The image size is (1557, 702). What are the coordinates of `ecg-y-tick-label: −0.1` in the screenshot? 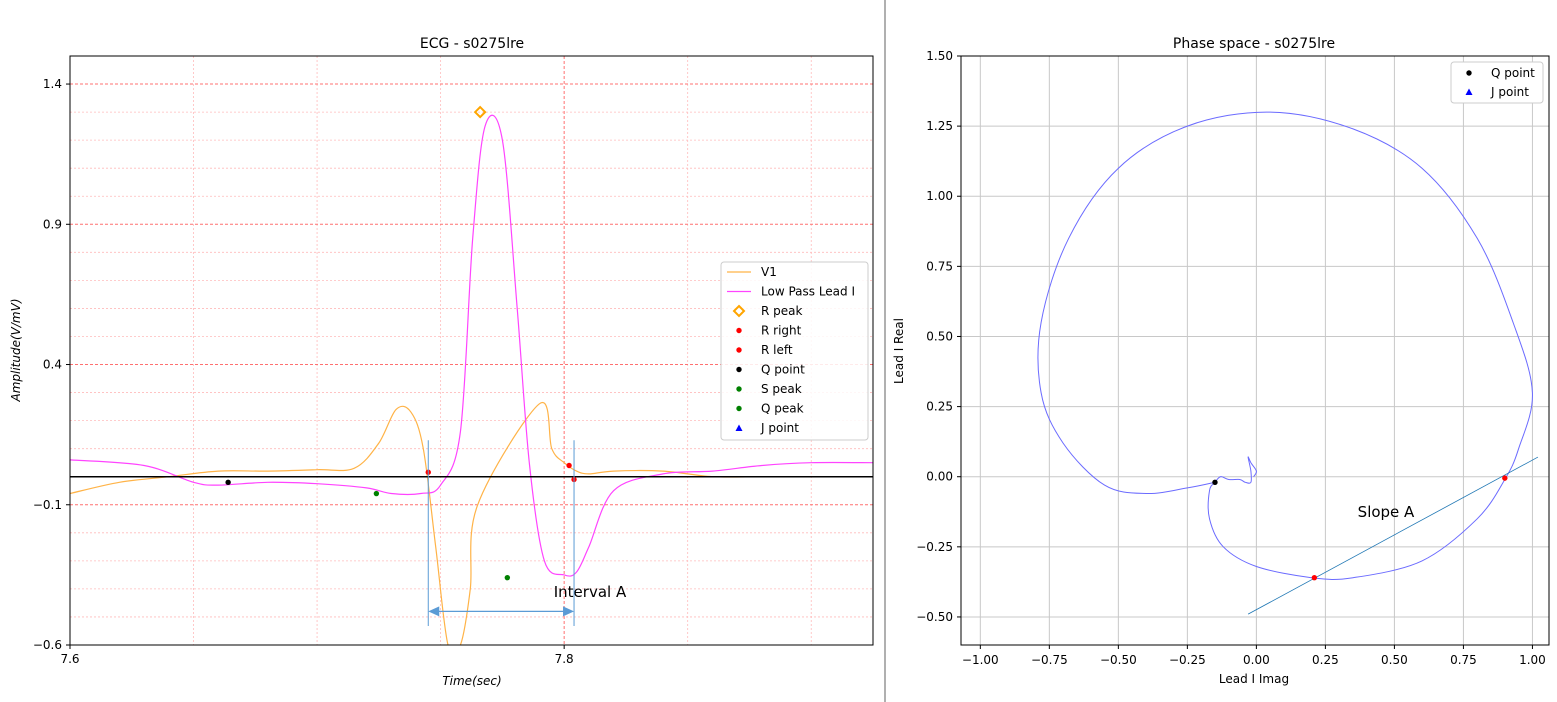 It's located at (47, 505).